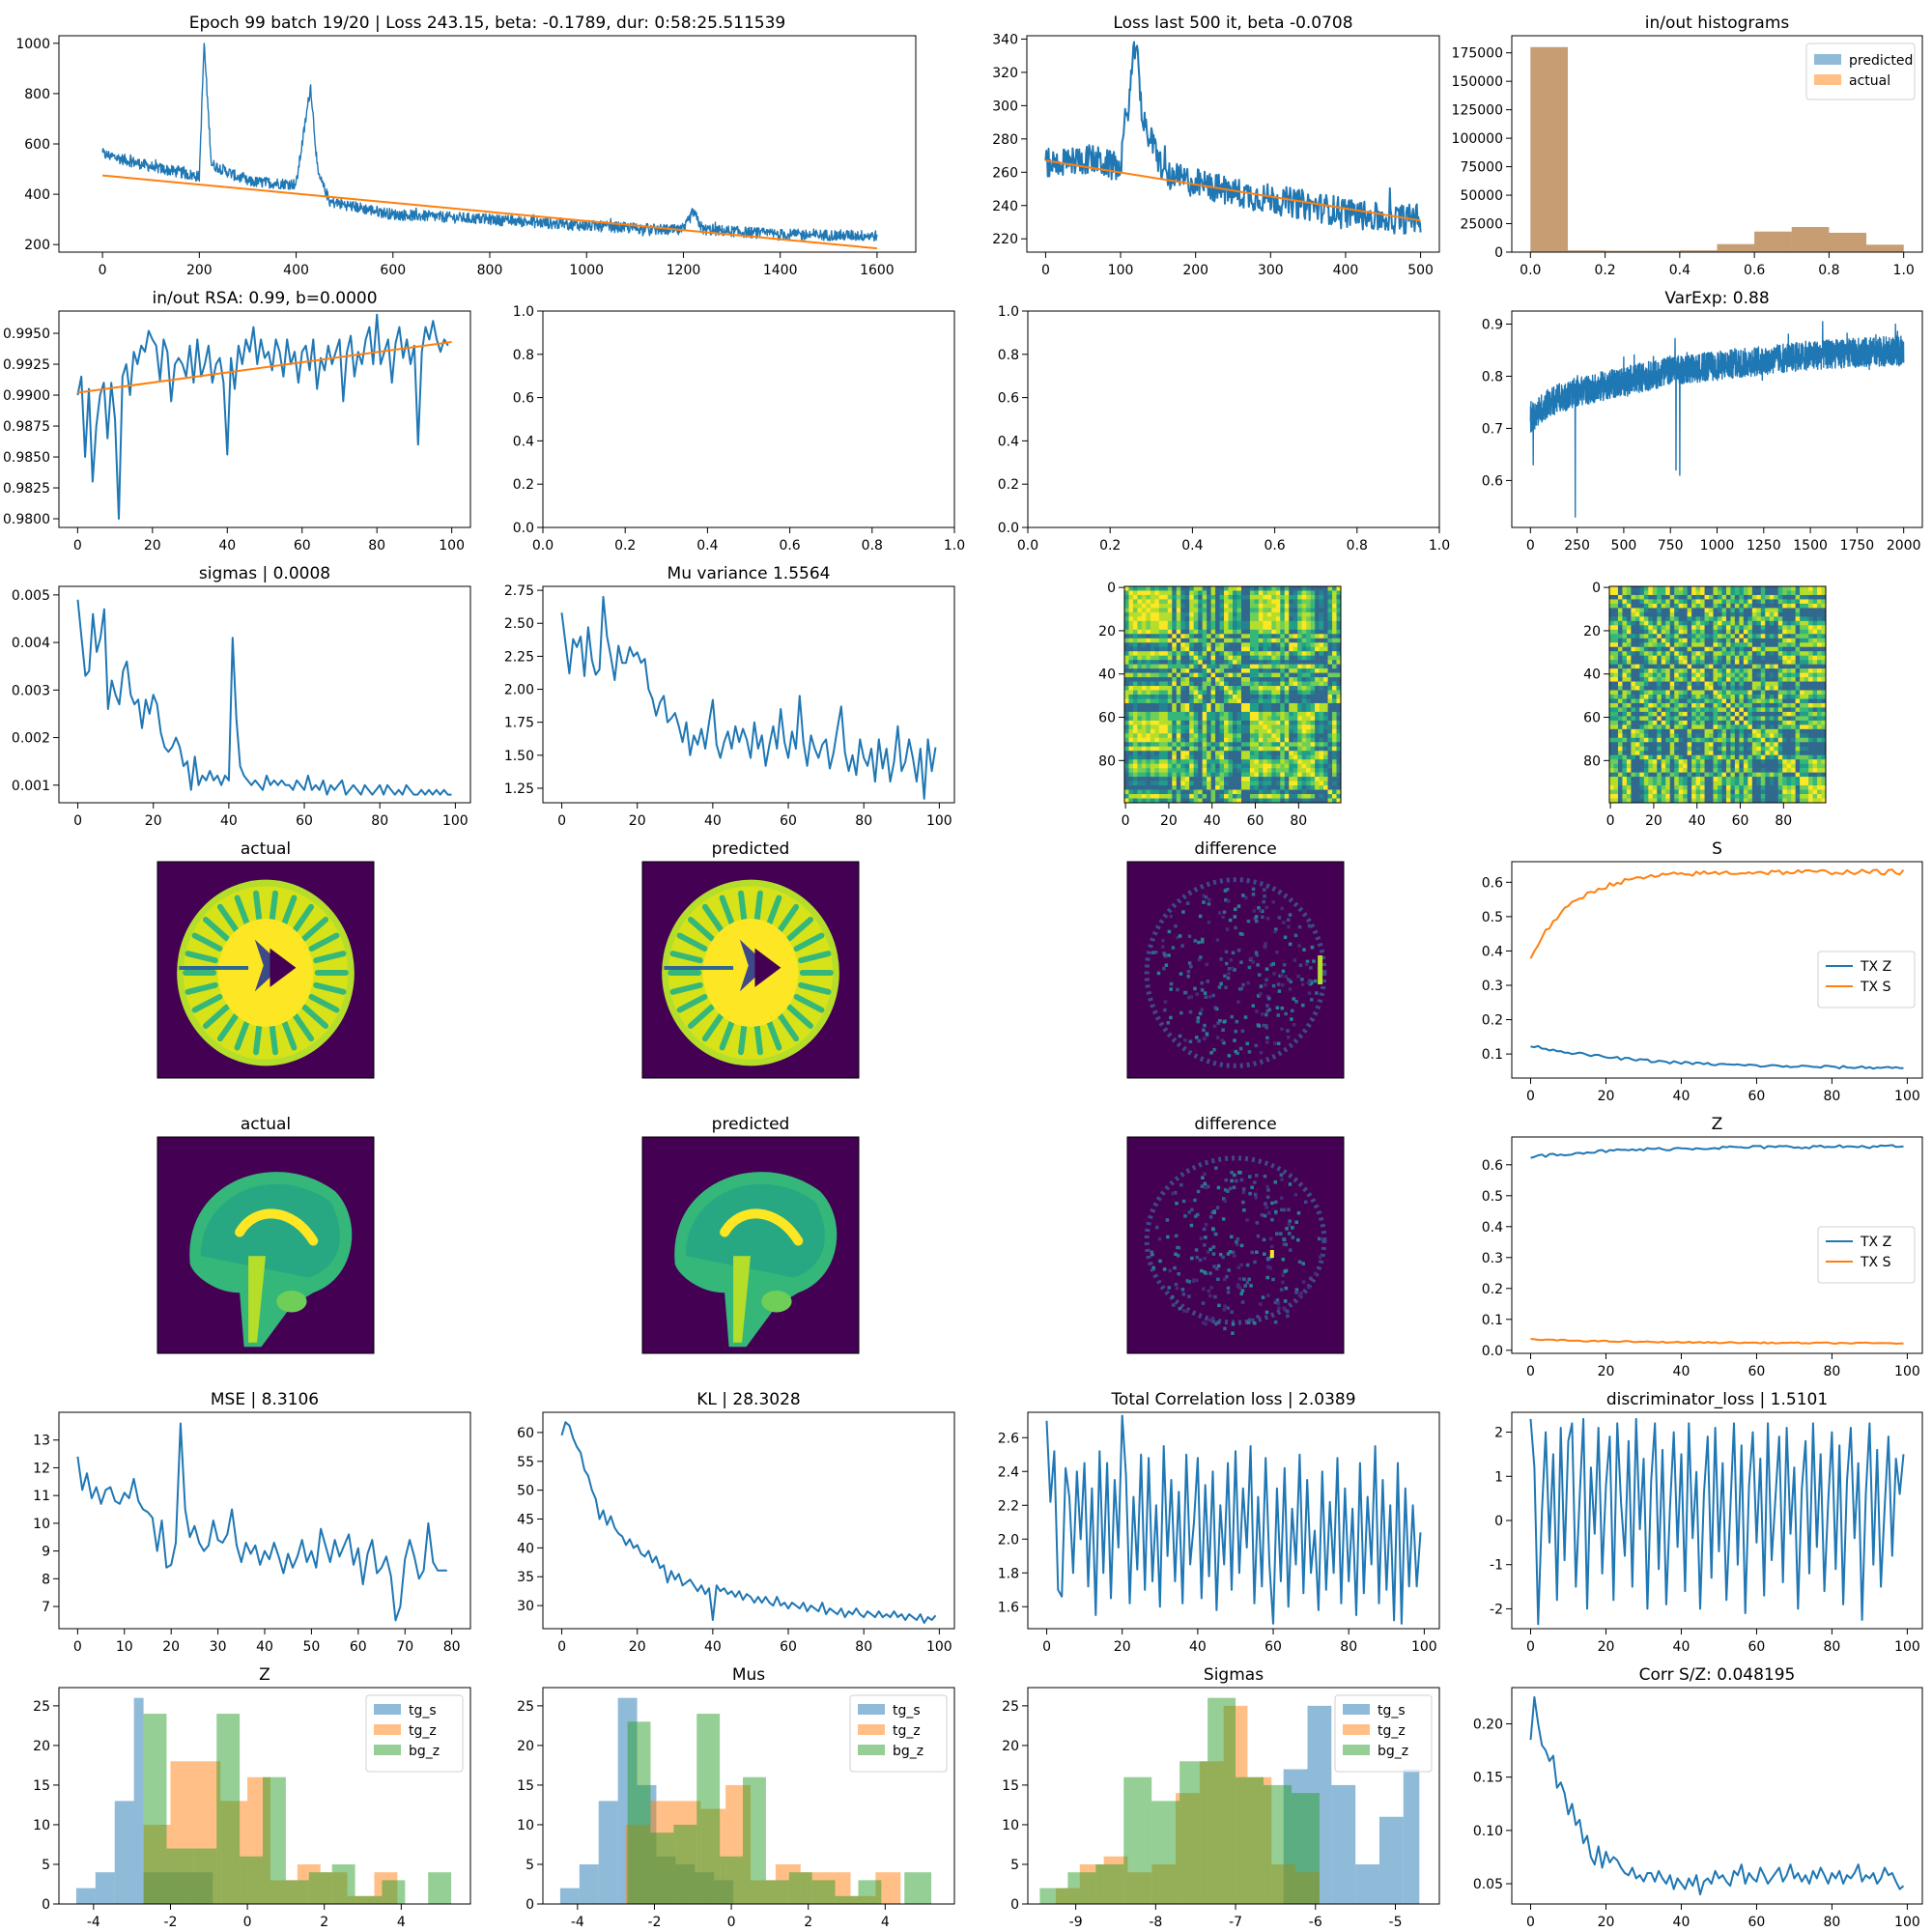  I want to click on y-tick-label: 1.75, so click(519, 723).